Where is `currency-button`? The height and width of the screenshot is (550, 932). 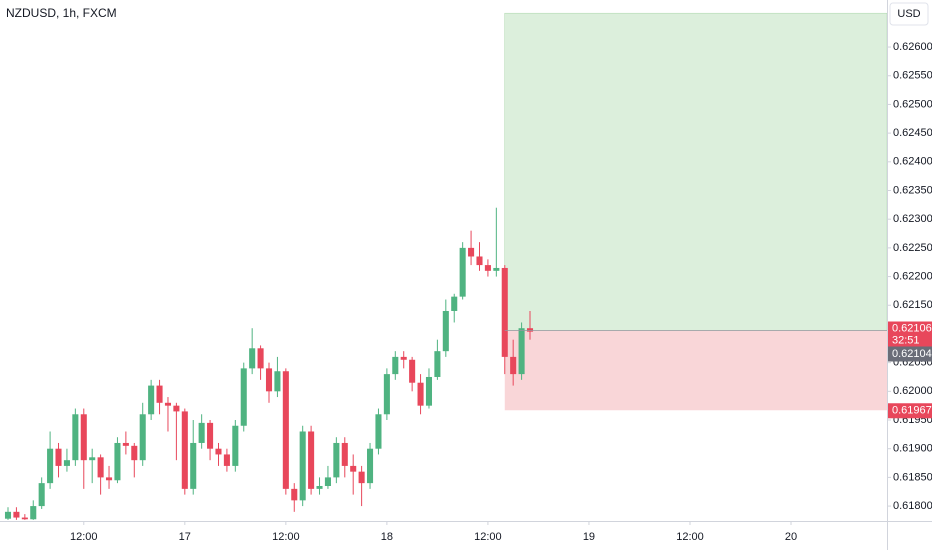
currency-button is located at coordinates (909, 14).